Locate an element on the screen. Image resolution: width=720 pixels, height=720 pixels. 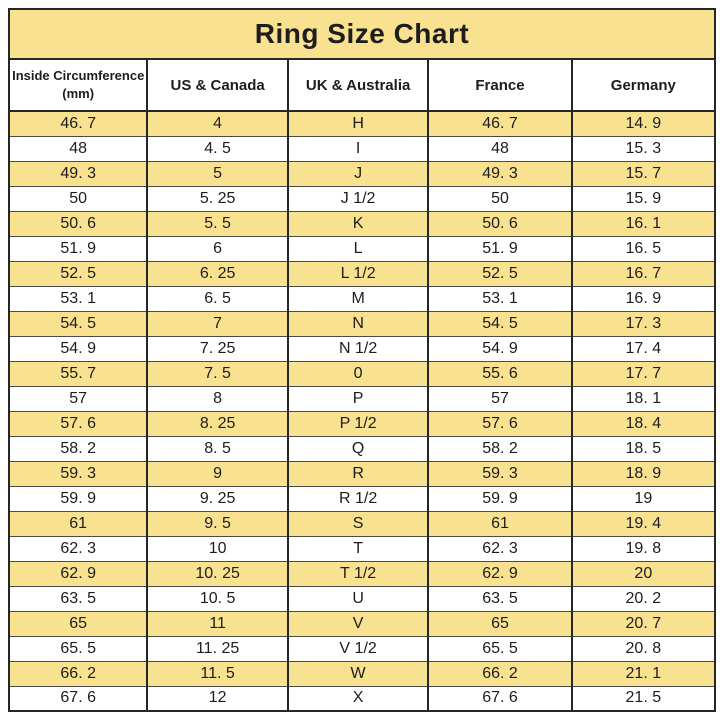
table-cell: 20. 2 is located at coordinates (643, 598).